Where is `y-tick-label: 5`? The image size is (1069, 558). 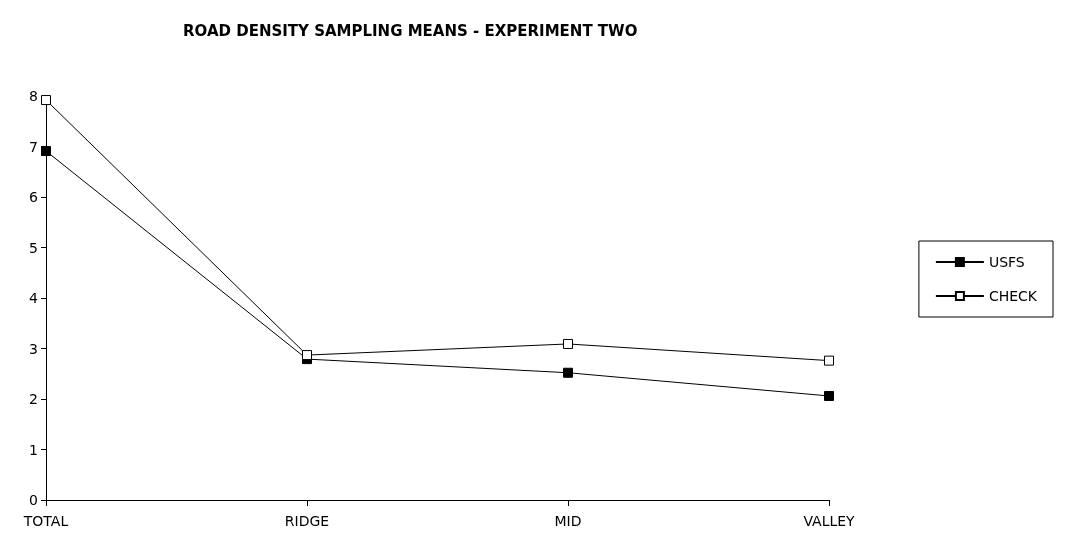 y-tick-label: 5 is located at coordinates (33, 247).